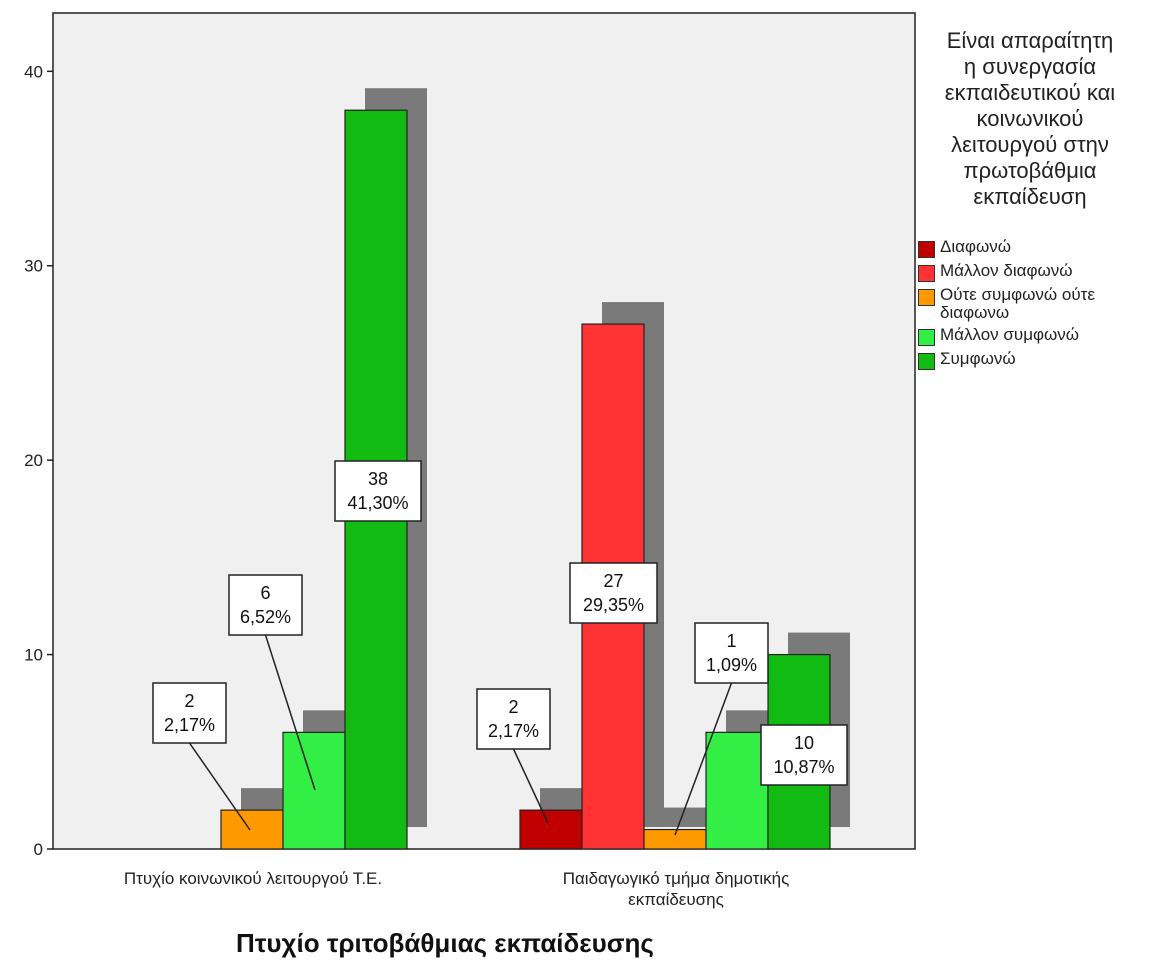 Image resolution: width=1167 pixels, height=973 pixels. What do you see at coordinates (33, 460) in the screenshot?
I see `y-tick-label-20: 20` at bounding box center [33, 460].